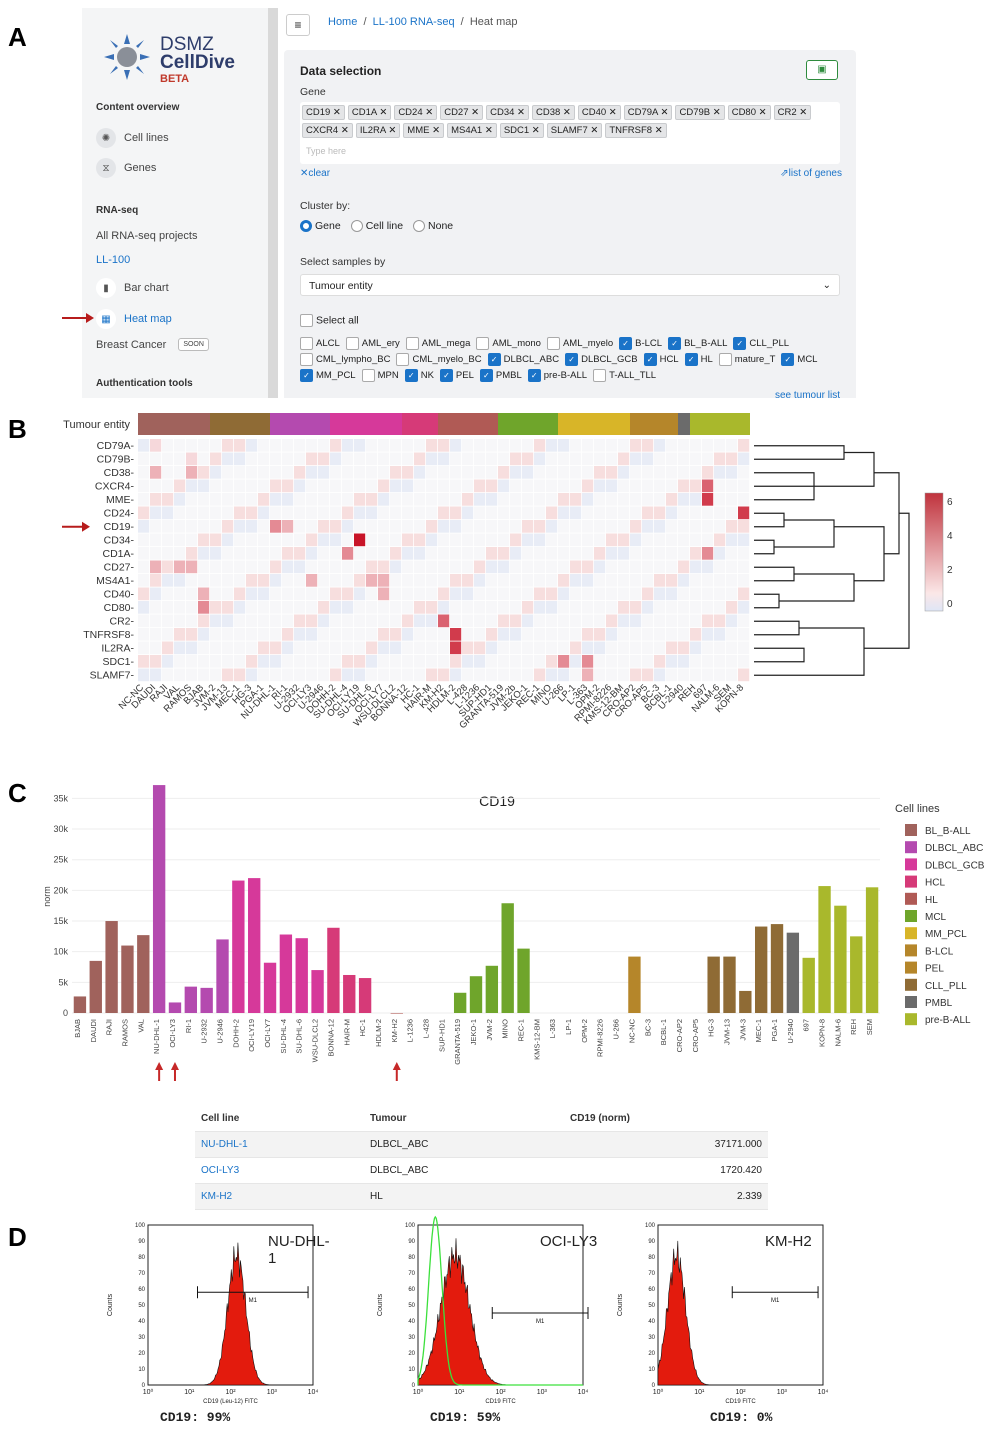  I want to click on sidebar-item-breast-cancer: Breast Cancer SOON, so click(152, 344).